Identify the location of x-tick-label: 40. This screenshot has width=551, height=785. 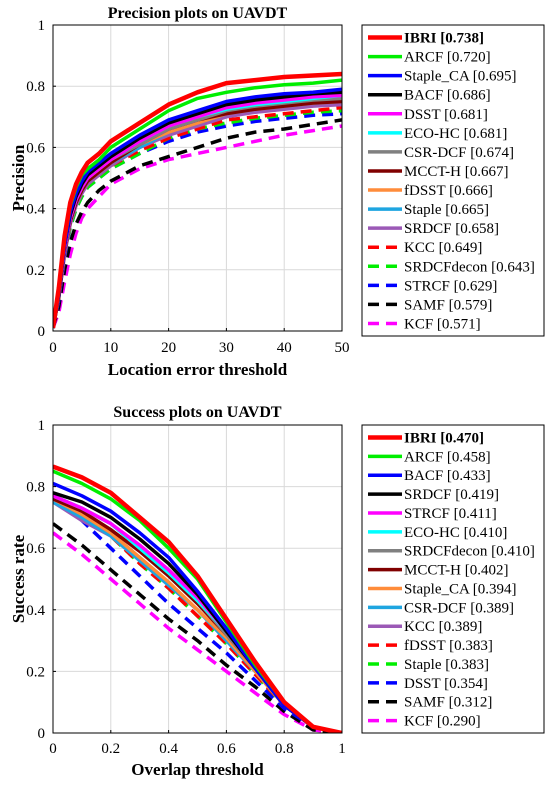
(284, 348).